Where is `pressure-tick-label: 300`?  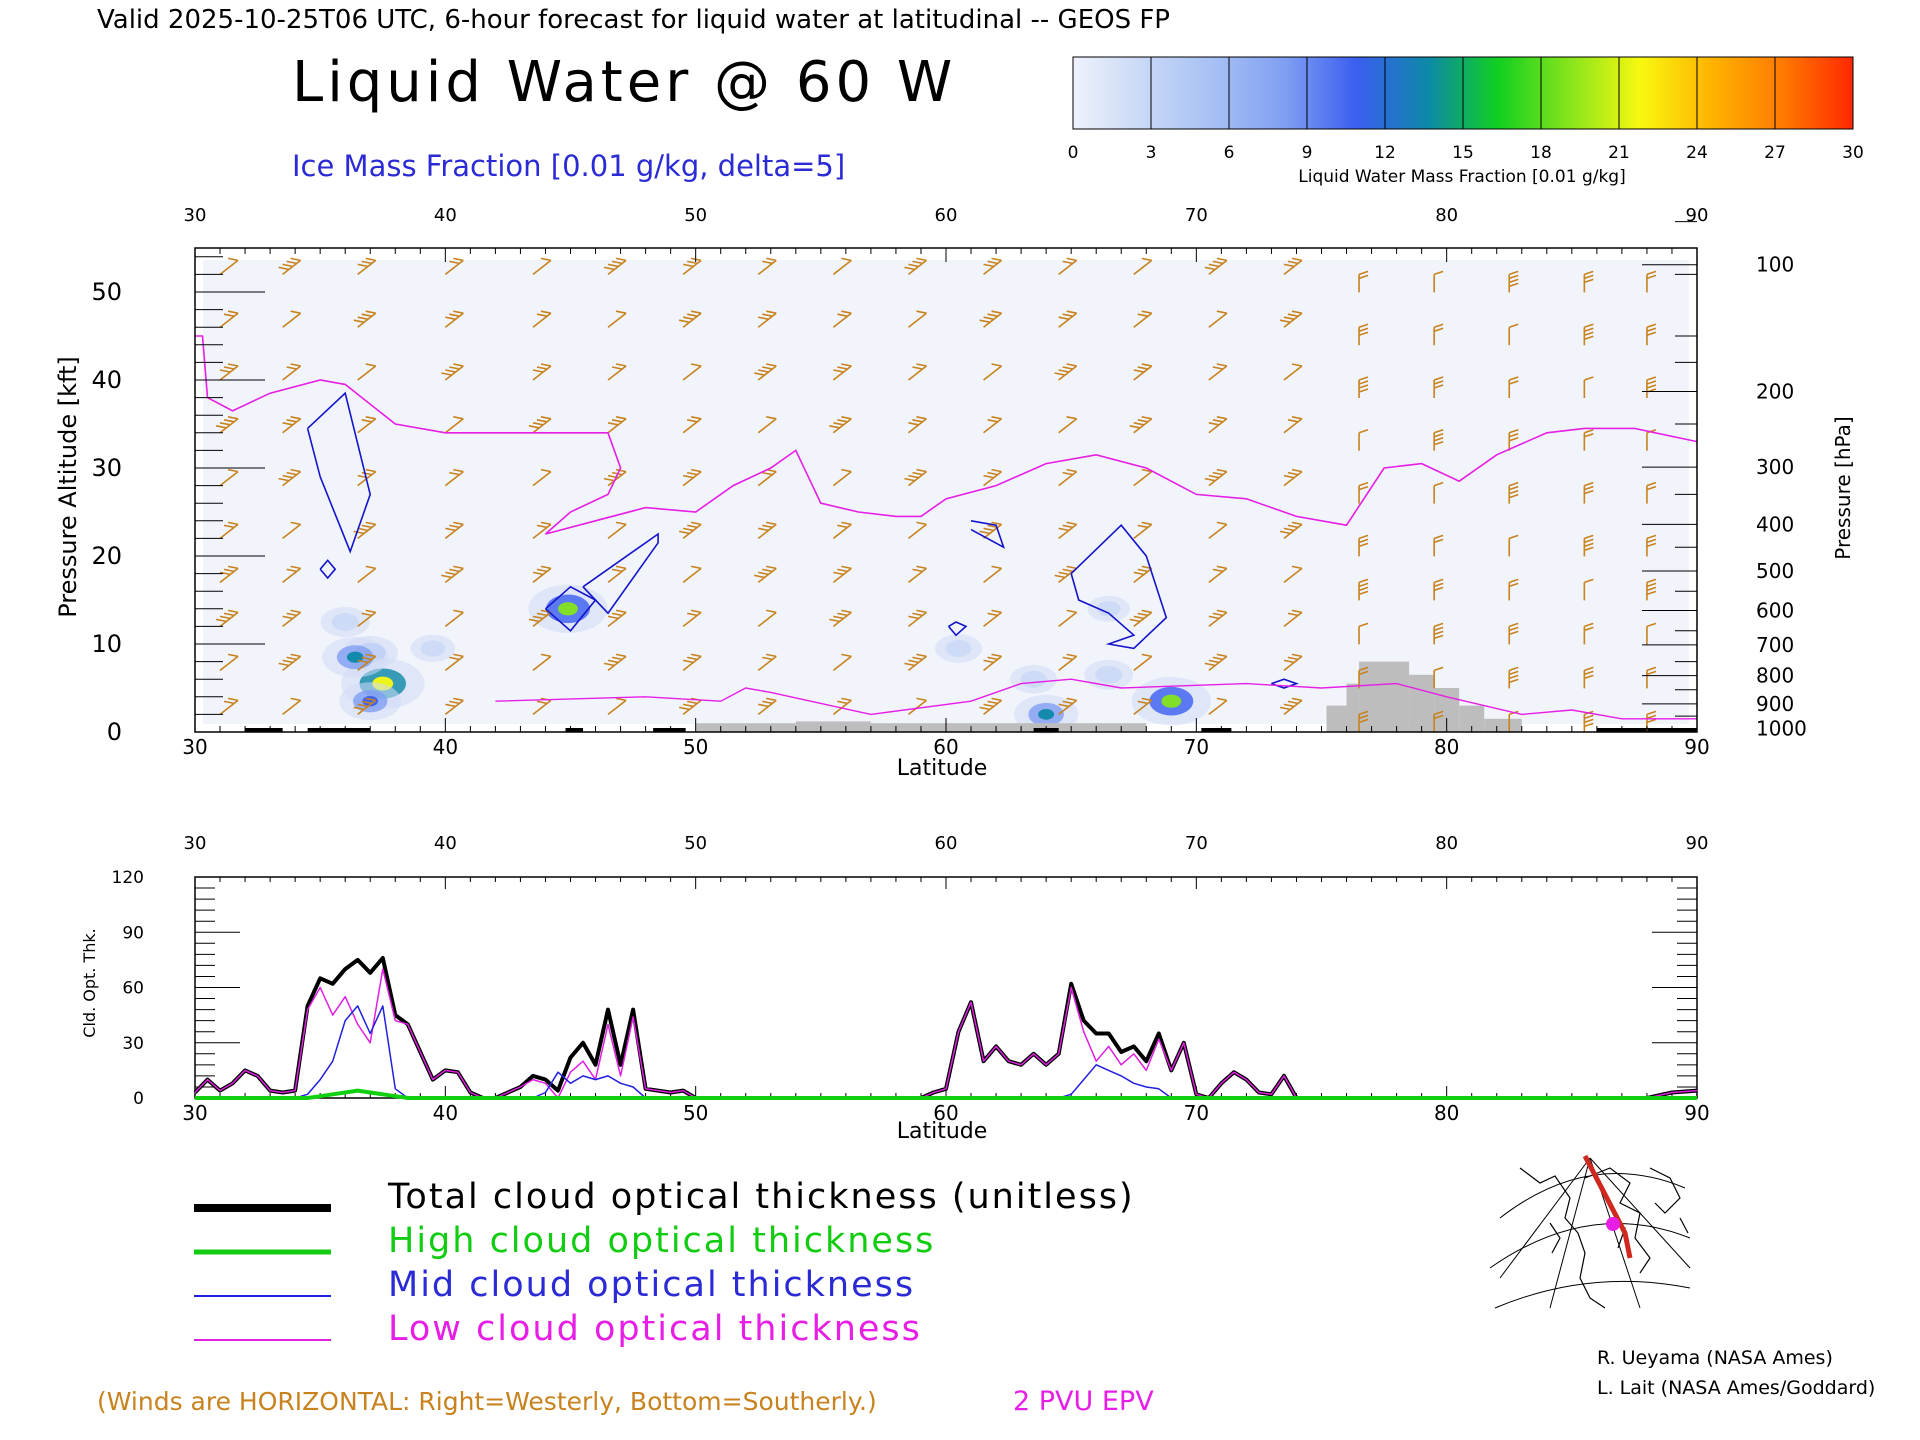 pressure-tick-label: 300 is located at coordinates (1775, 467).